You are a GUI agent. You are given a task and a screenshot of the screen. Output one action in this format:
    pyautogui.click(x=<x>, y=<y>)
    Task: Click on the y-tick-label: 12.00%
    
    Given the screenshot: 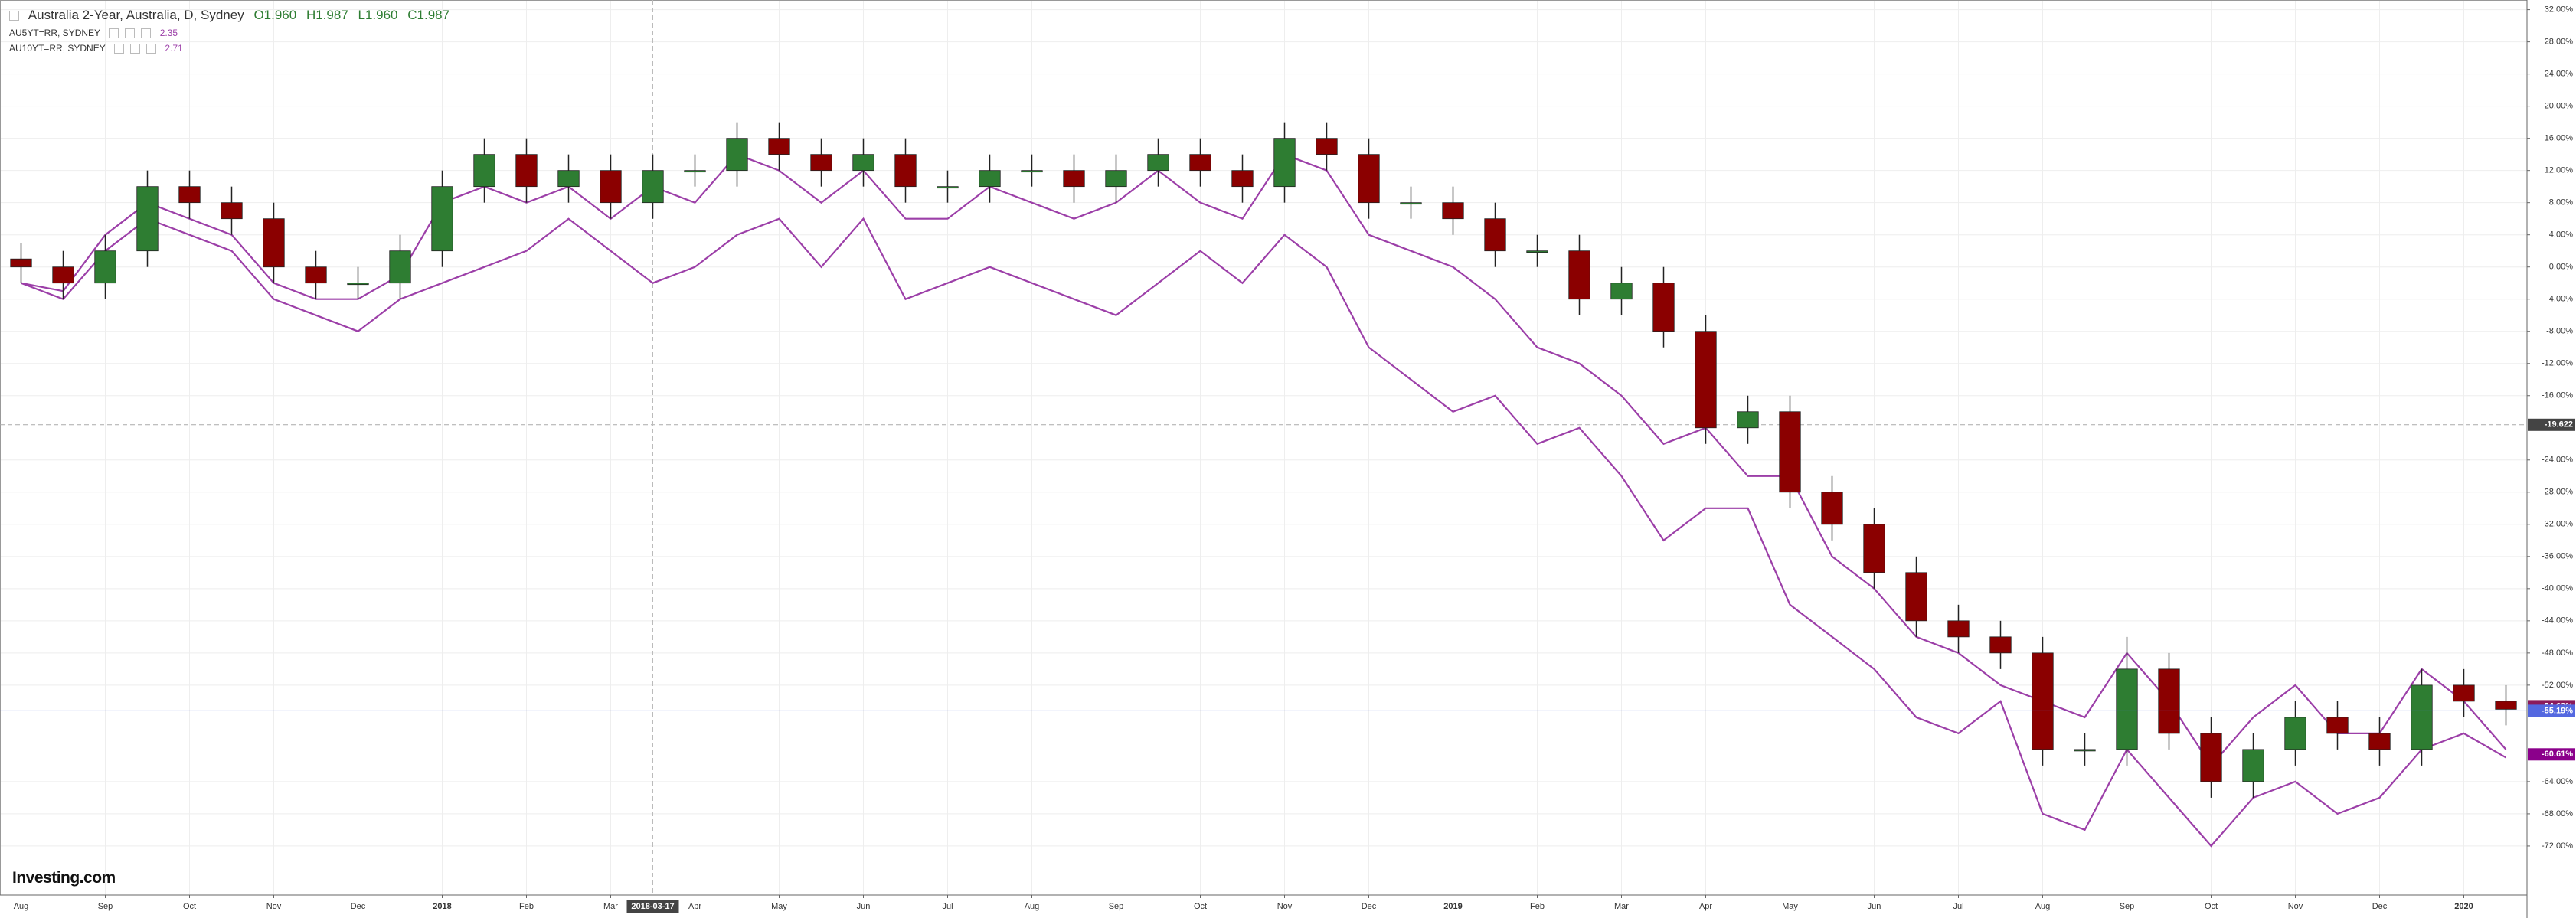 What is the action you would take?
    pyautogui.click(x=2559, y=170)
    